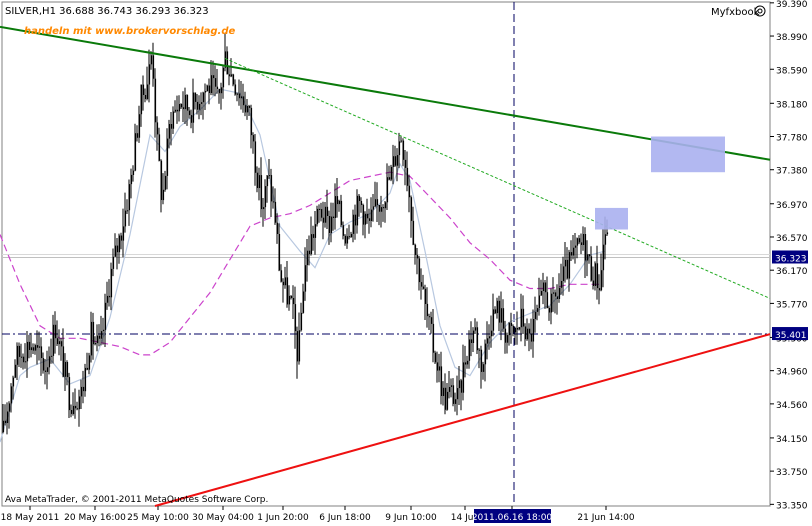 The width and height of the screenshot is (812, 526). What do you see at coordinates (735, 12) in the screenshot?
I see `myfxbook-brand: Myfxbook` at bounding box center [735, 12].